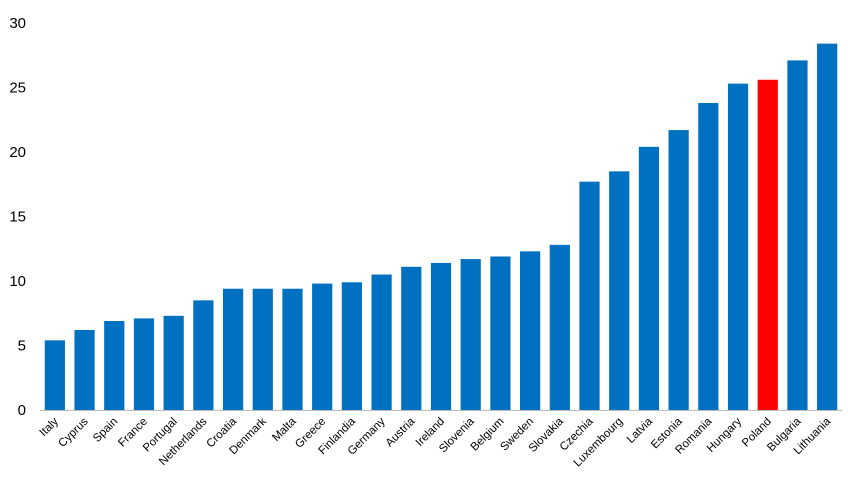 The image size is (848, 487). What do you see at coordinates (559, 327) in the screenshot?
I see `bar-slovakia` at bounding box center [559, 327].